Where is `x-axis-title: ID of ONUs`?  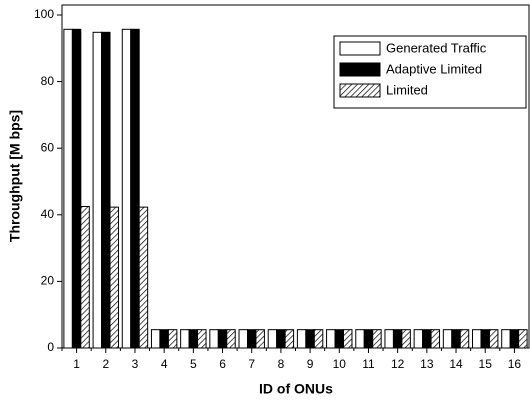
x-axis-title: ID of ONUs is located at coordinates (296, 389).